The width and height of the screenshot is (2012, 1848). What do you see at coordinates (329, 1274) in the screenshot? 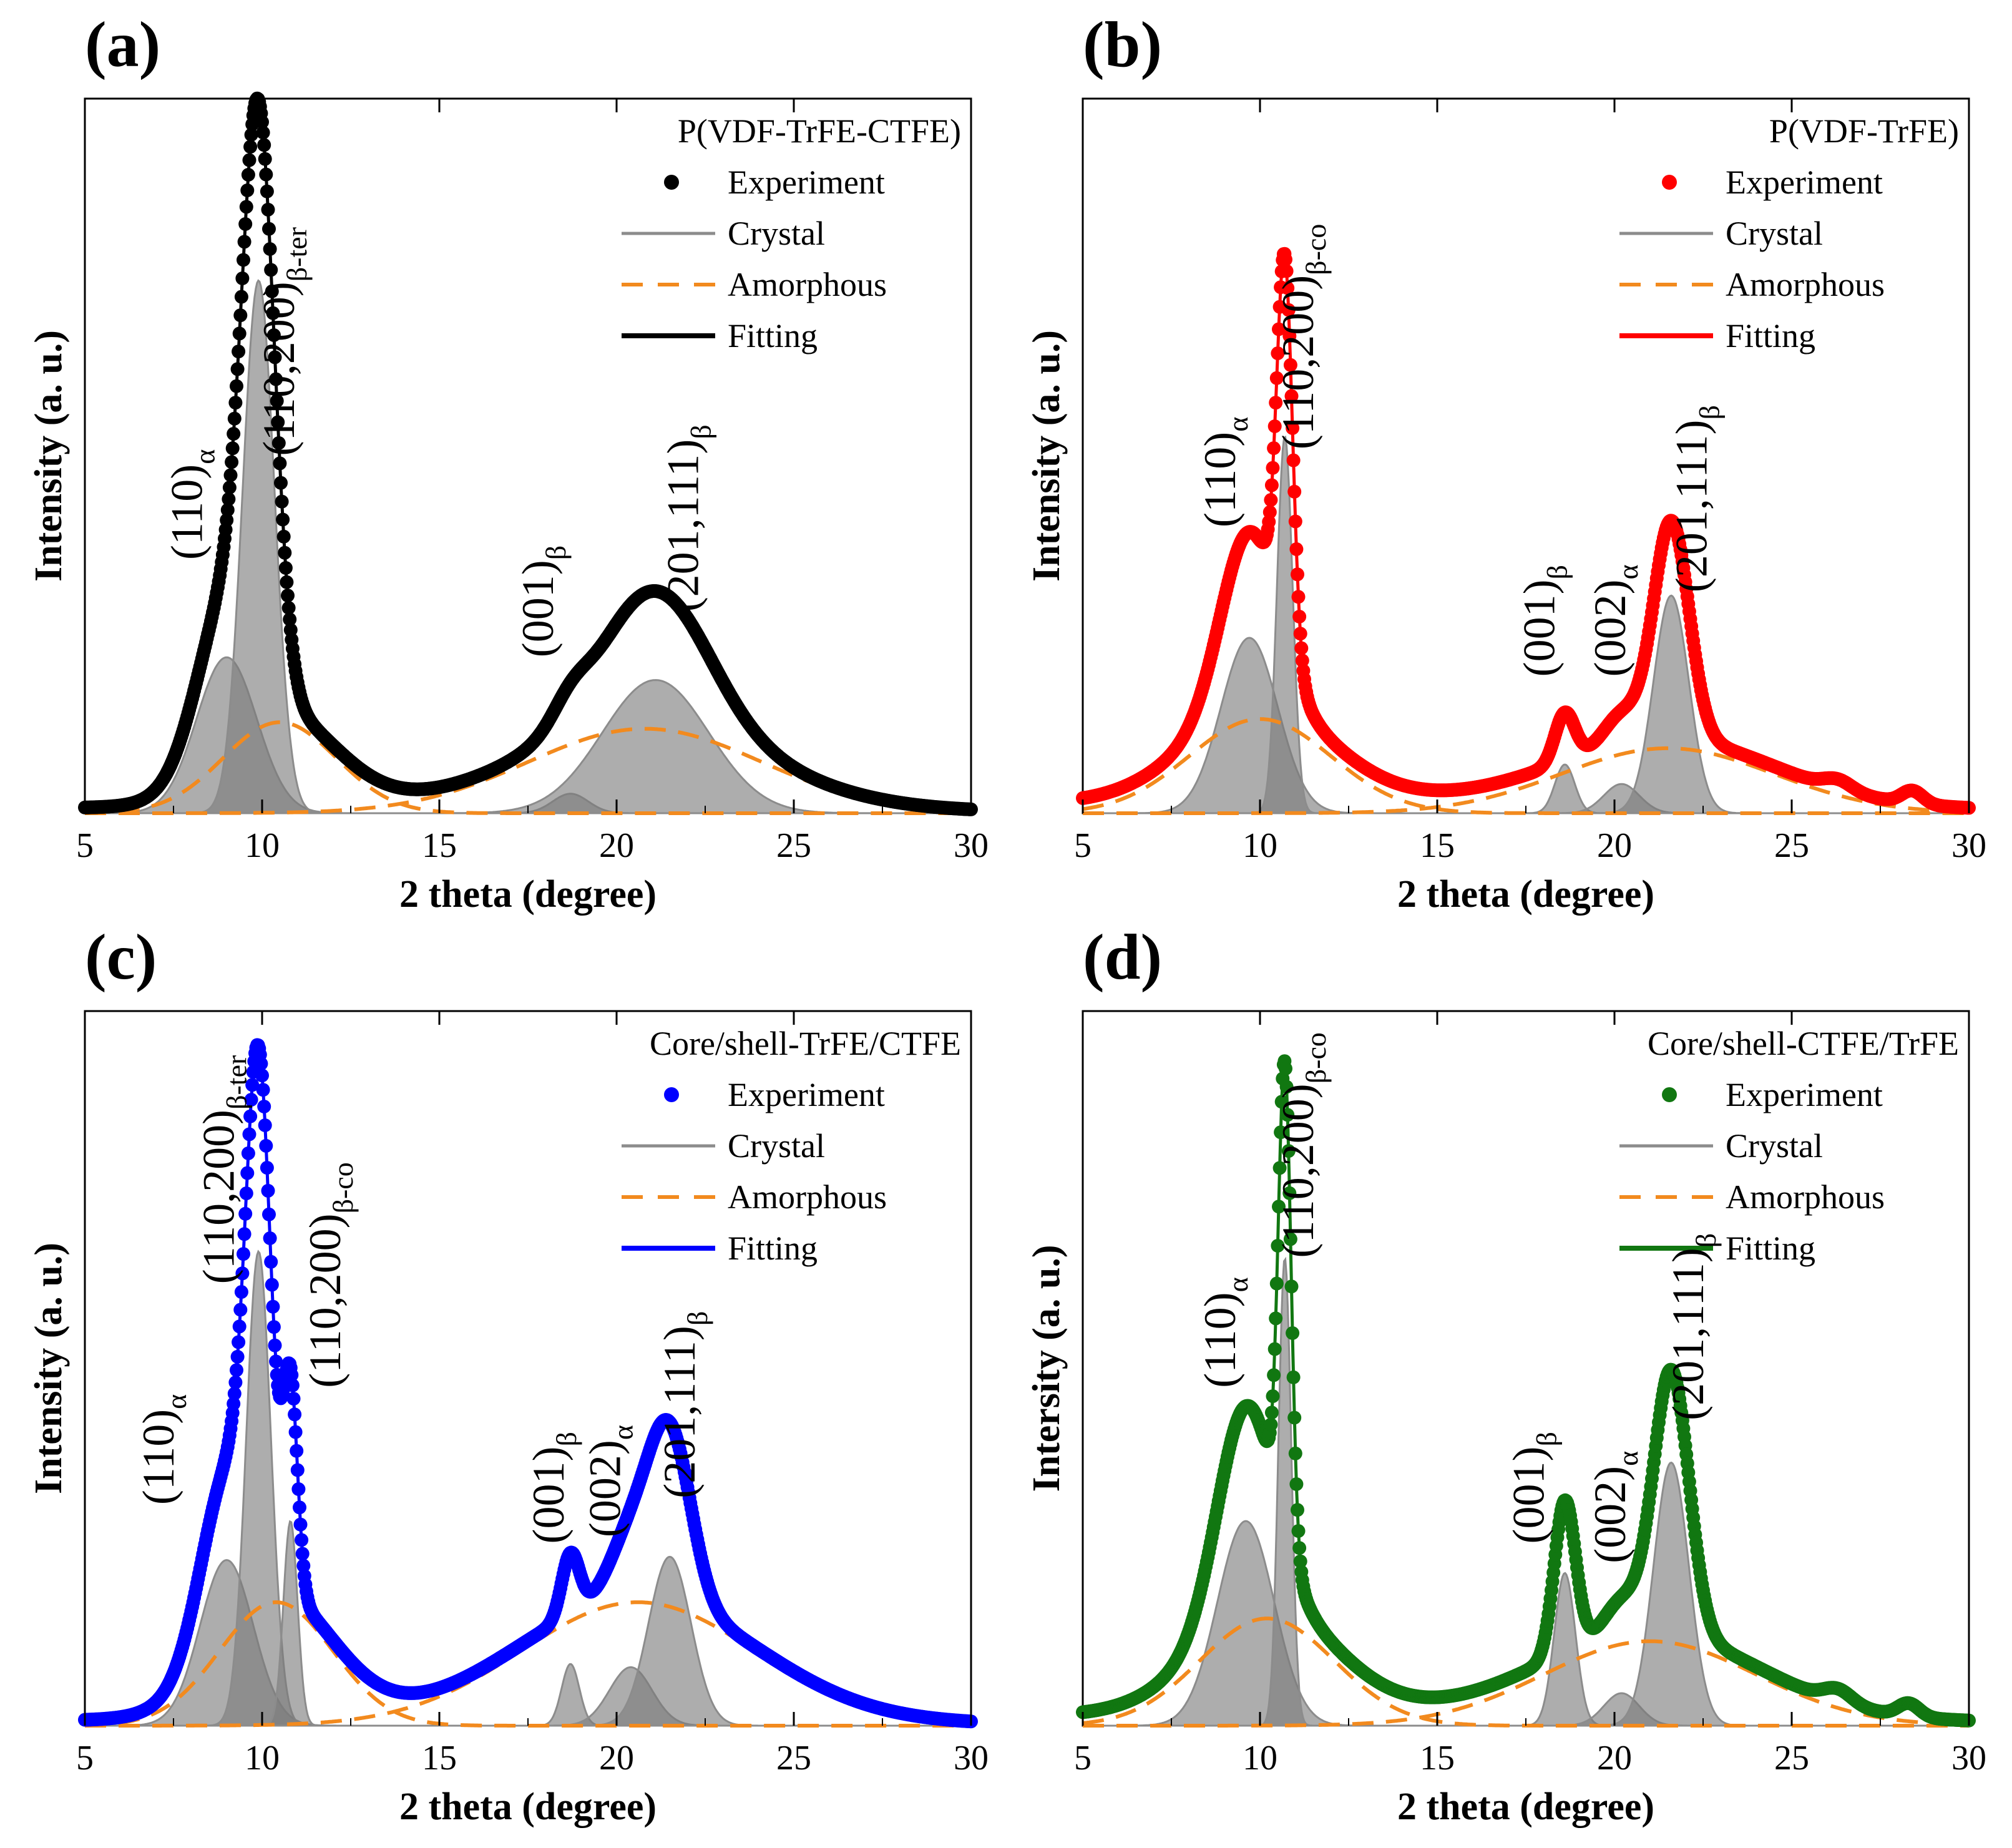
I see `peak-label: (110,200)β-co` at bounding box center [329, 1274].